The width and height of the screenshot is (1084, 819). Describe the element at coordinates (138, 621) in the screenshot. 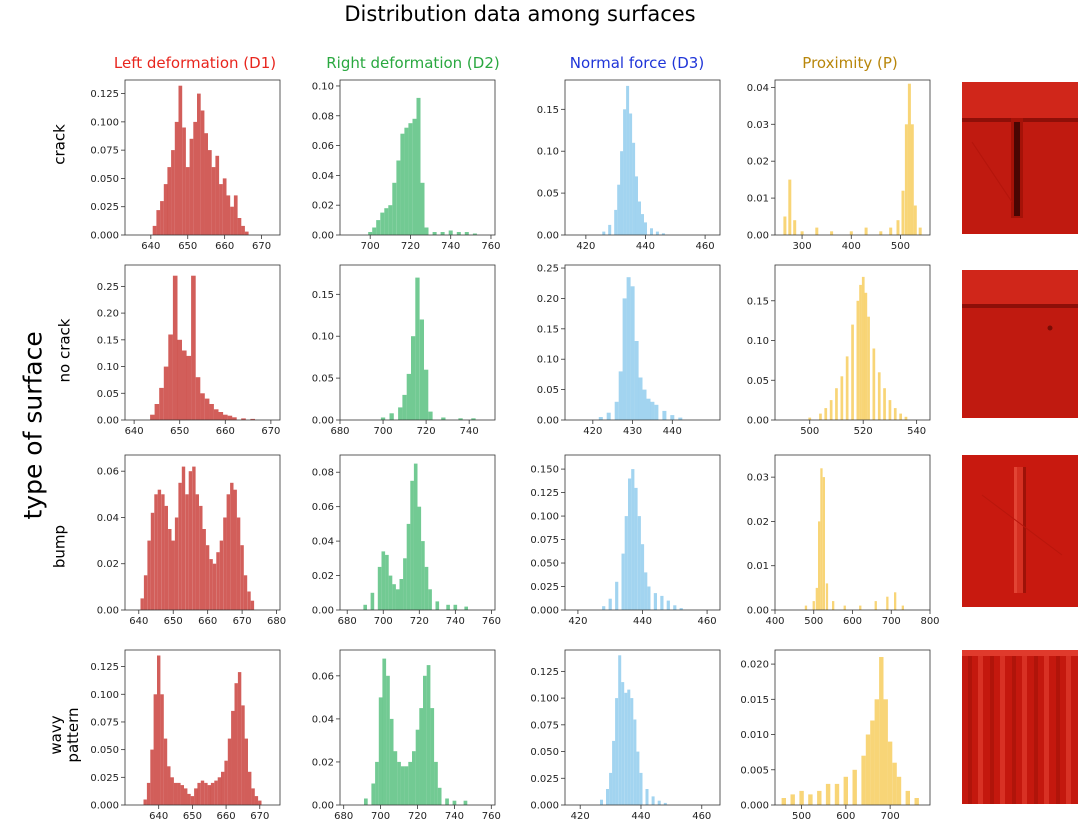

I see `x-tick-label: 640` at that location.